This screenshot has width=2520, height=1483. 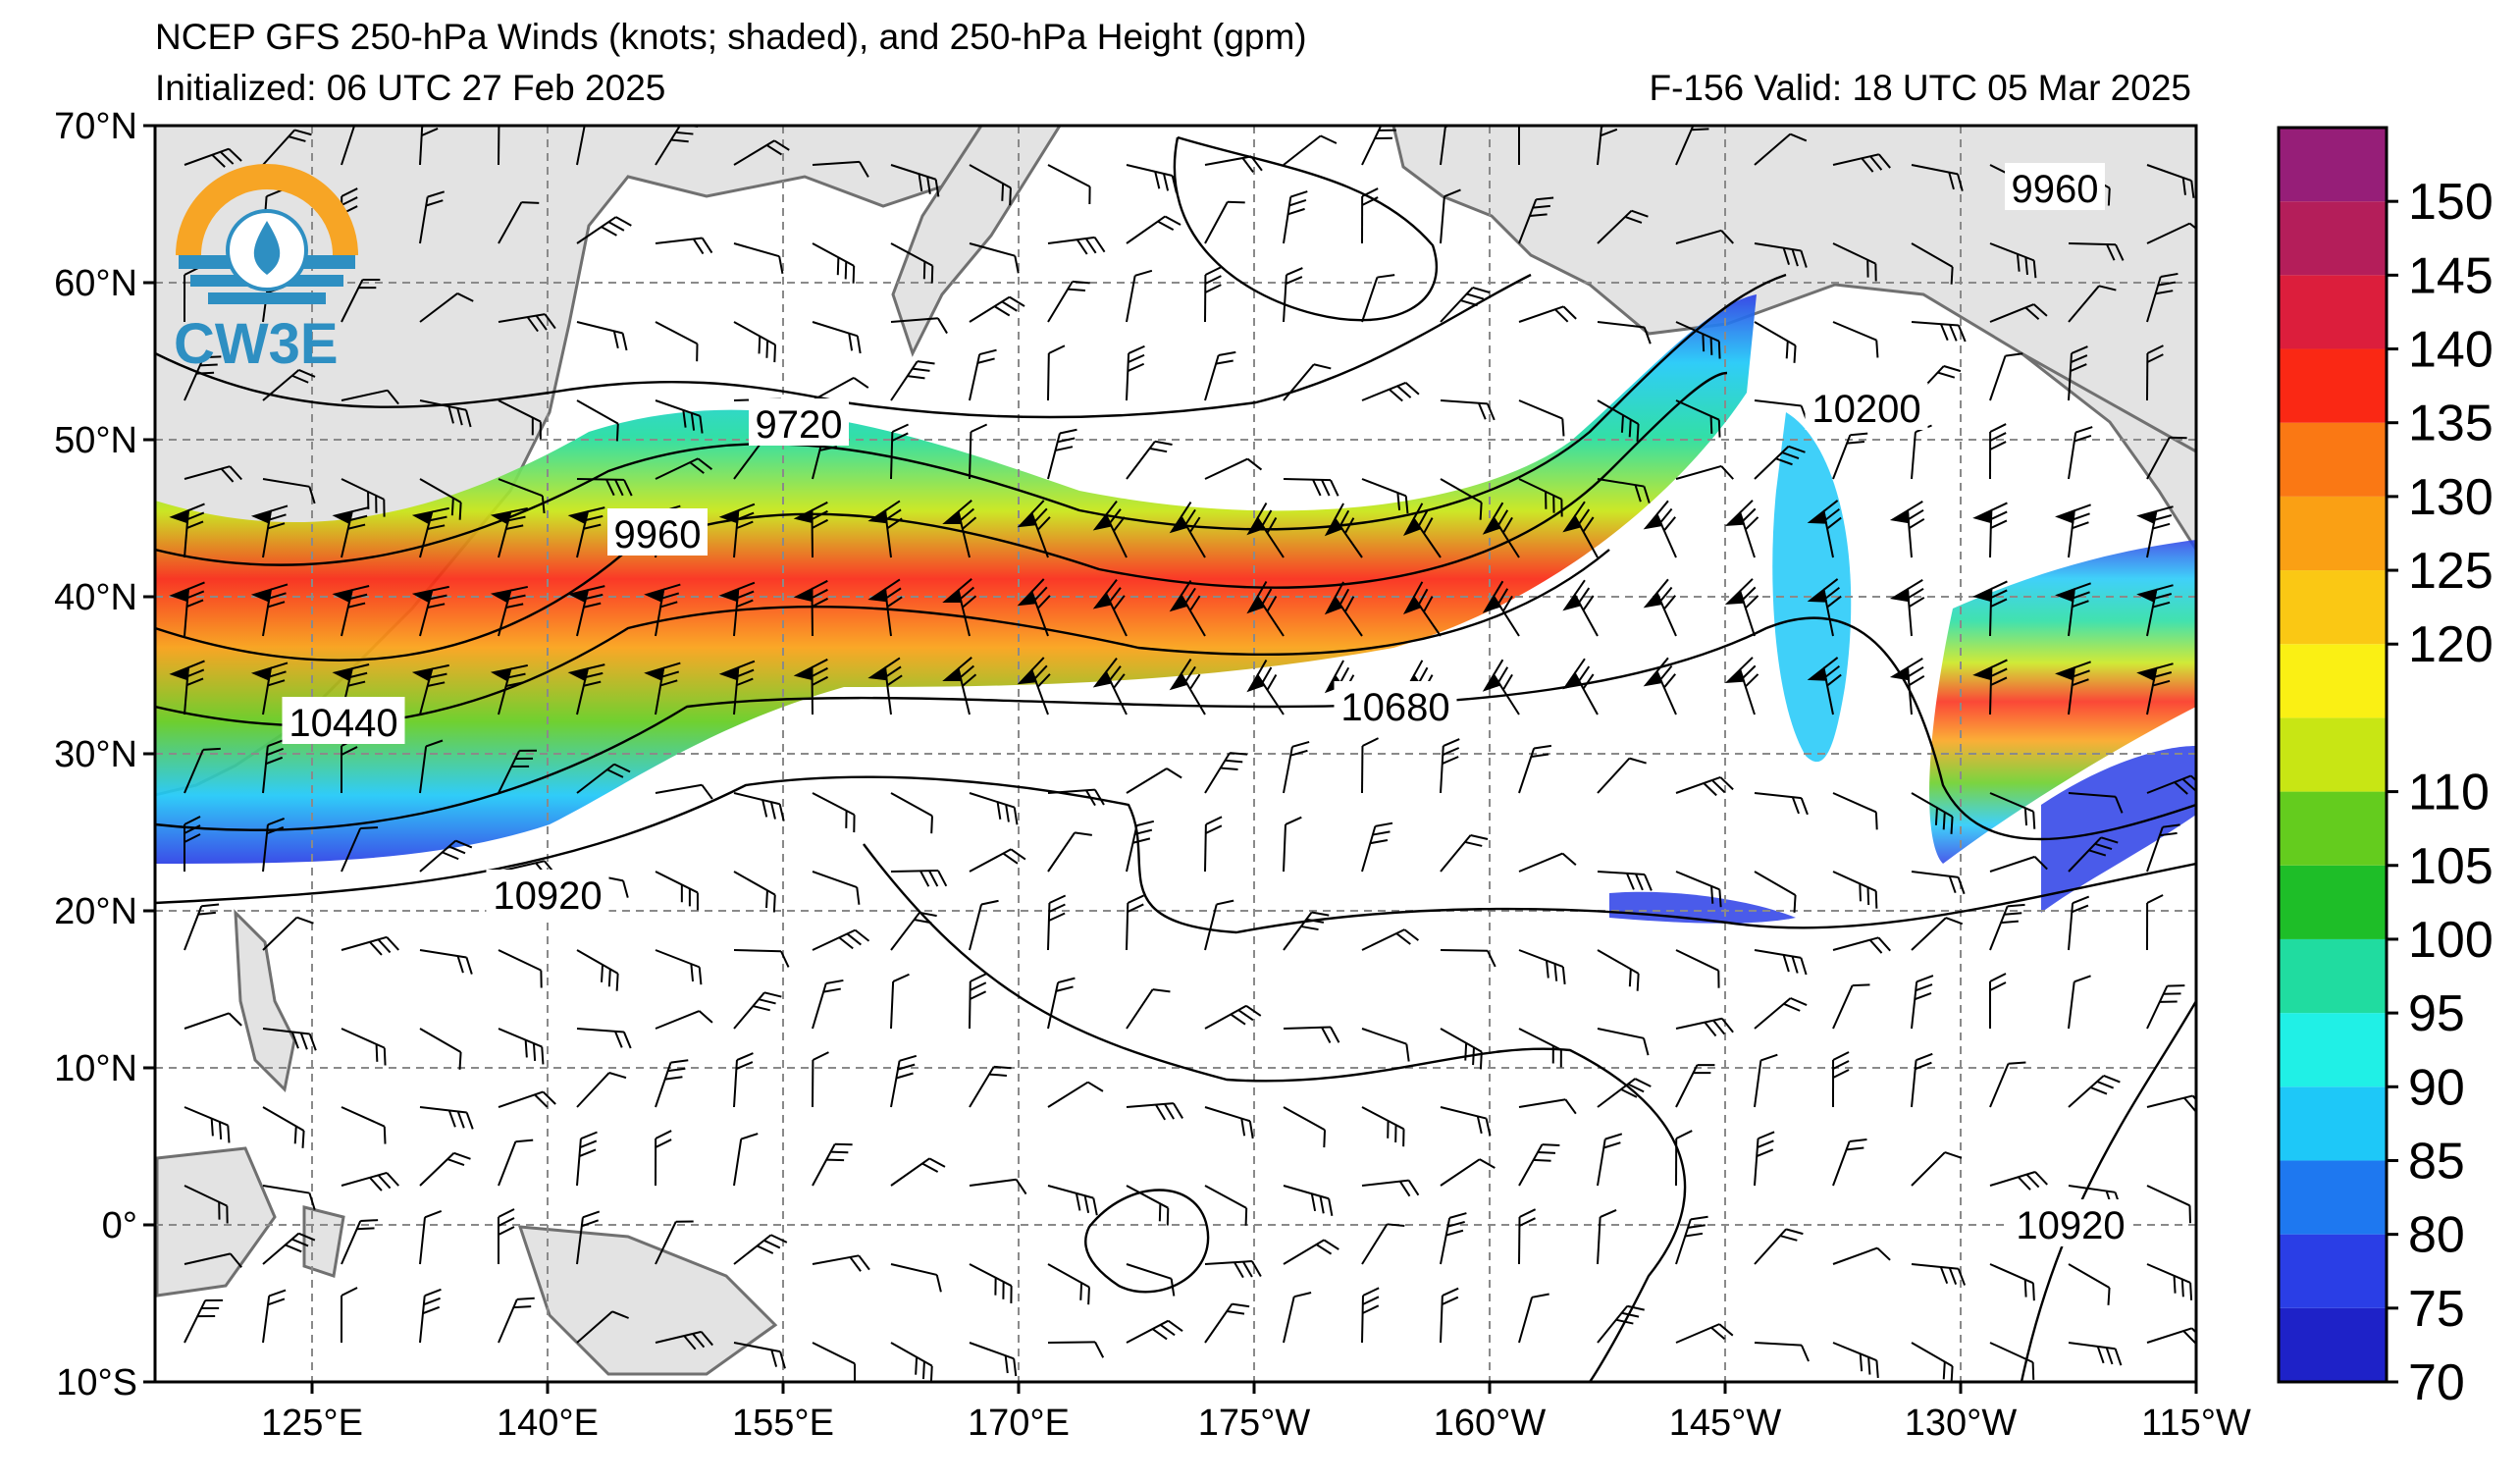 What do you see at coordinates (1147, 1241) in the screenshot?
I see `closed-high` at bounding box center [1147, 1241].